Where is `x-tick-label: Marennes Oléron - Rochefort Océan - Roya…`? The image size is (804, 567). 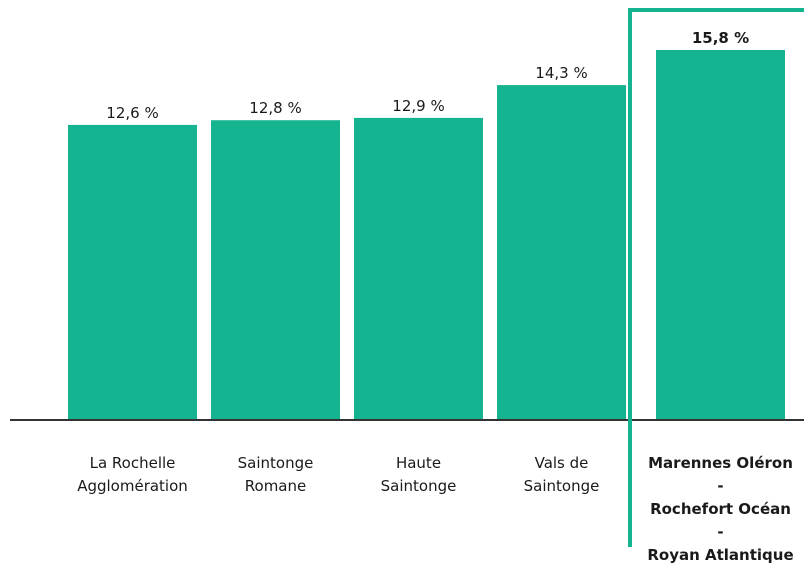 x-tick-label: Marennes Oléron - Rochefort Océan - Roya… is located at coordinates (720, 509).